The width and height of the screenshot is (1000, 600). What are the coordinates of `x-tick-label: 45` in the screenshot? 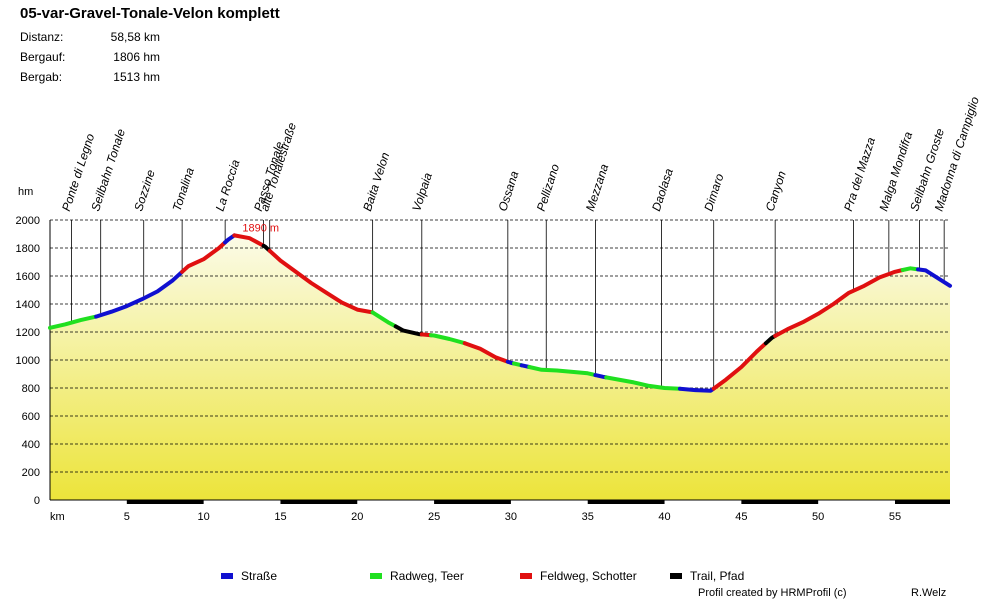 It's located at (741, 517).